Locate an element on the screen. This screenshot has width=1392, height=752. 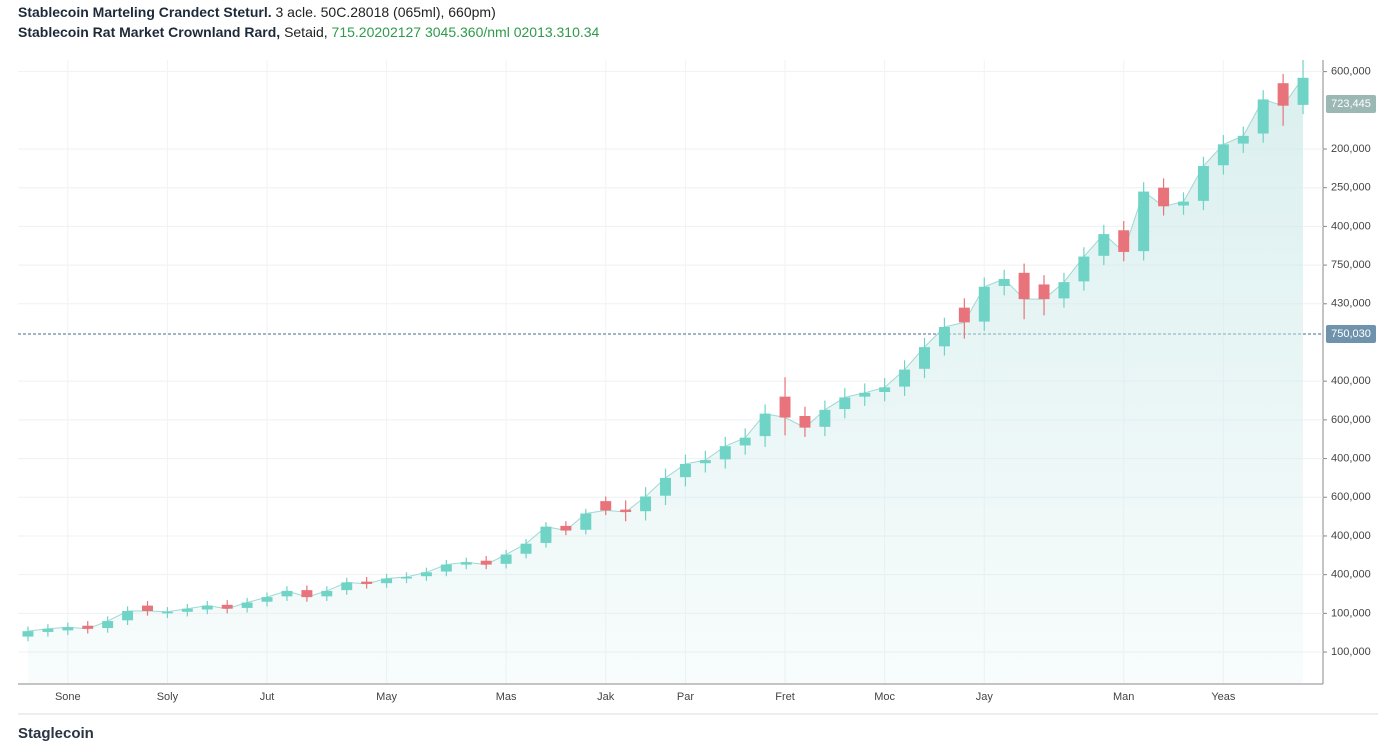
quote: 715.20202127 3045.360/nml 02013.310.34 is located at coordinates (465, 32).